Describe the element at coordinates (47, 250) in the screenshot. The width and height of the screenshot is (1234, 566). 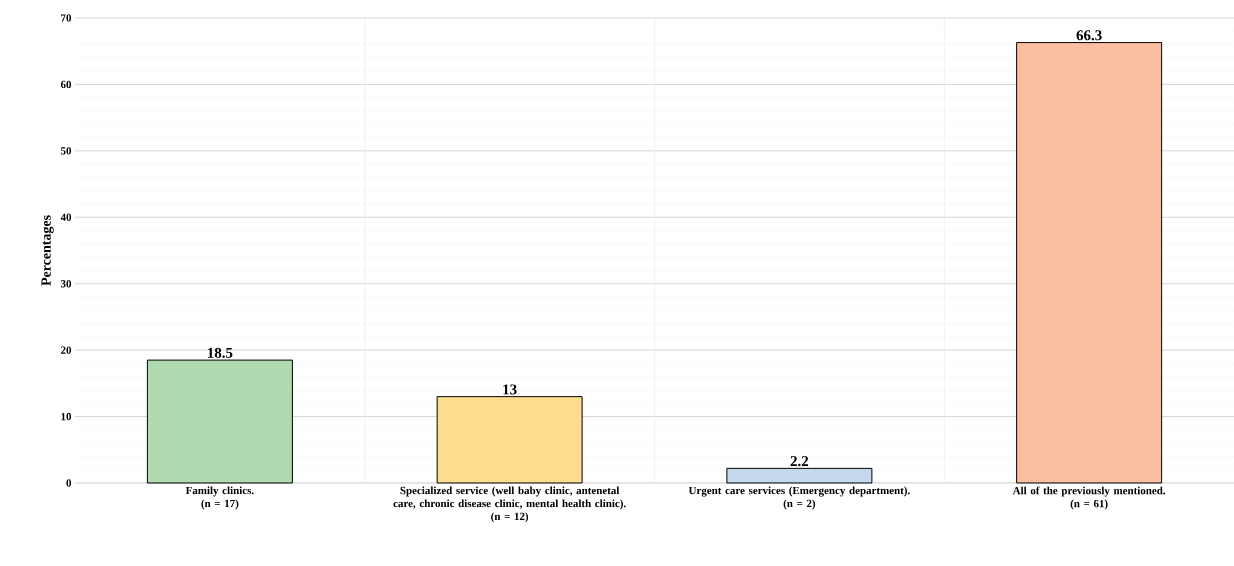
I see `y-axis-title: Percentages` at that location.